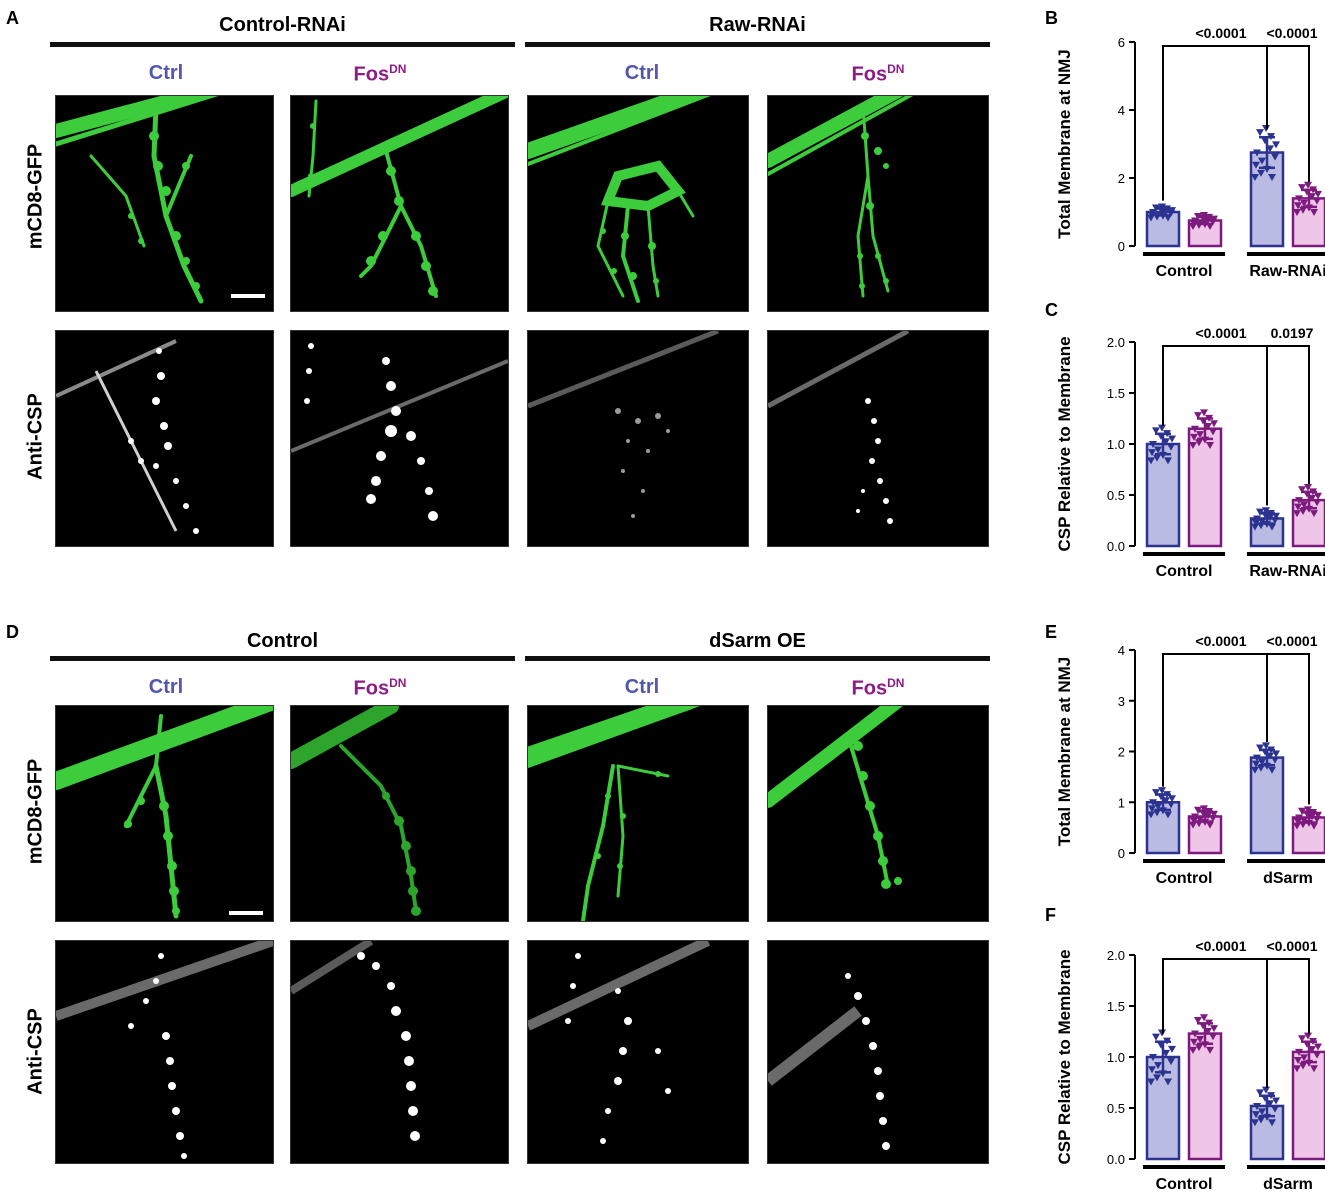 Image resolution: width=1325 pixels, height=1200 pixels. I want to click on micrograph-csp-control2-fos, so click(399, 1052).